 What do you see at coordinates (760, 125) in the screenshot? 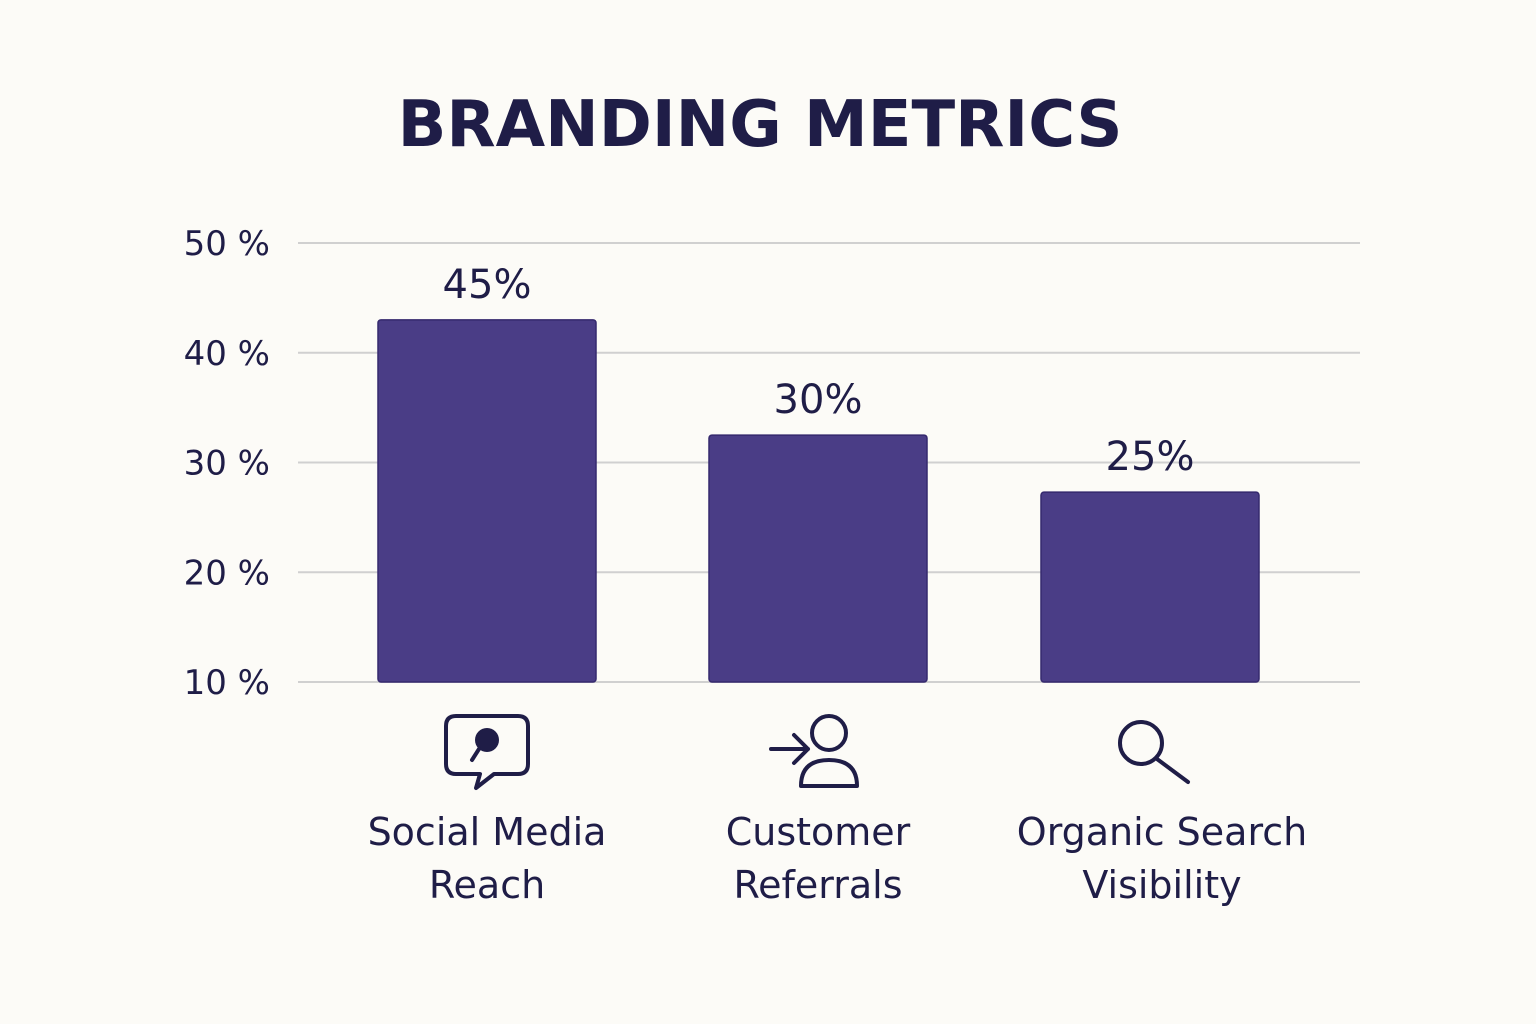
I see `chart-title: BRANDING METRICS` at bounding box center [760, 125].